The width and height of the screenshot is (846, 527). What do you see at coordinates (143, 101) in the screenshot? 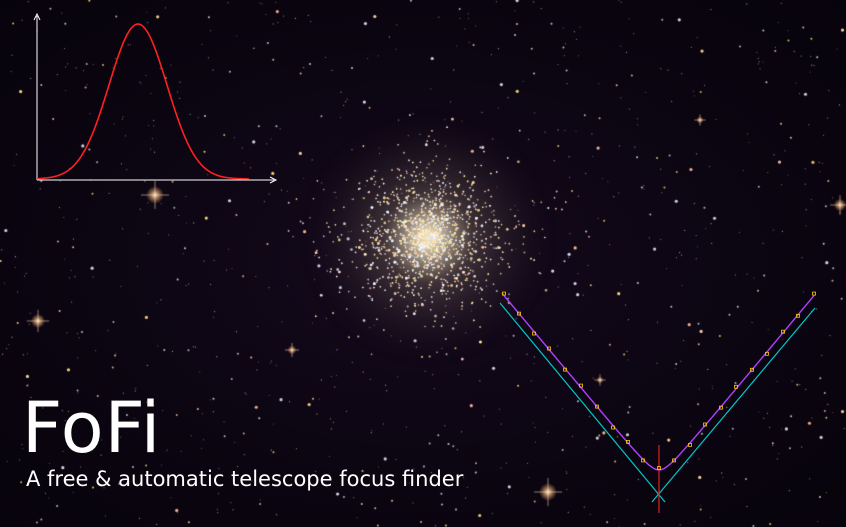
I see `gaussian-curve` at bounding box center [143, 101].